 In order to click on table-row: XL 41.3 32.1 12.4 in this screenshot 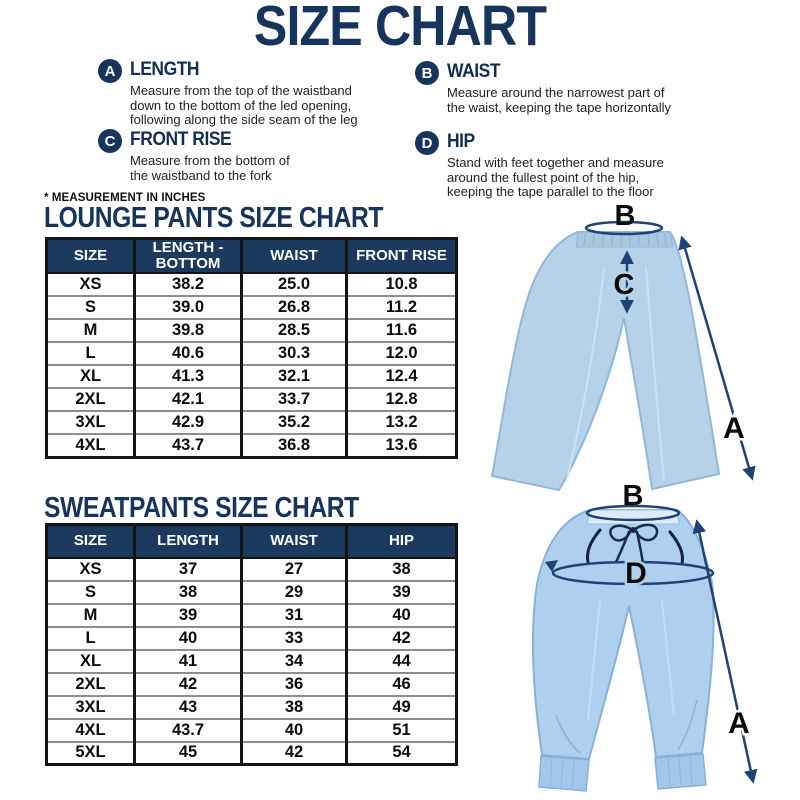, I will do `click(251, 376)`.